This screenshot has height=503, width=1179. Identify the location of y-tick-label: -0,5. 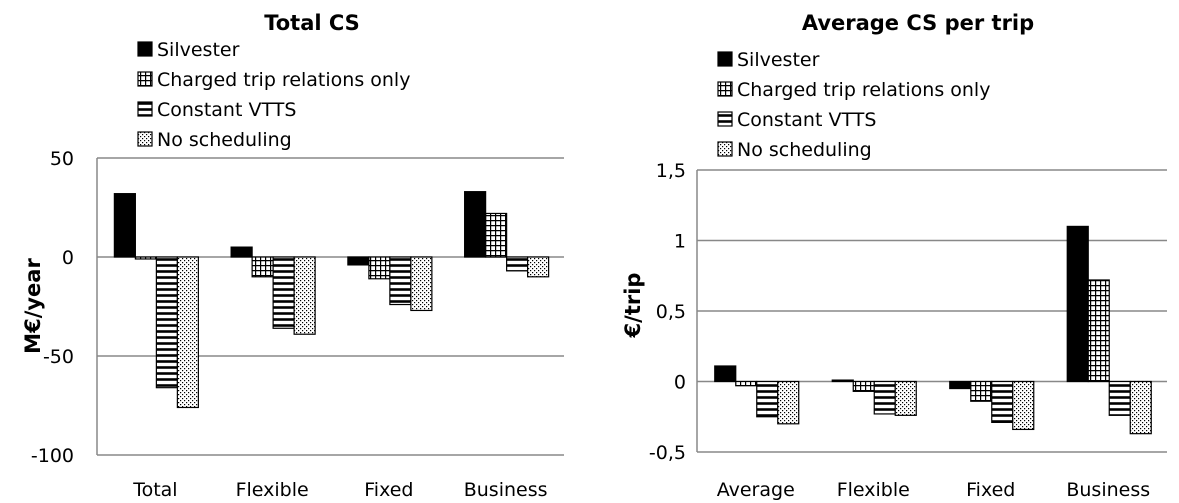
(667, 453).